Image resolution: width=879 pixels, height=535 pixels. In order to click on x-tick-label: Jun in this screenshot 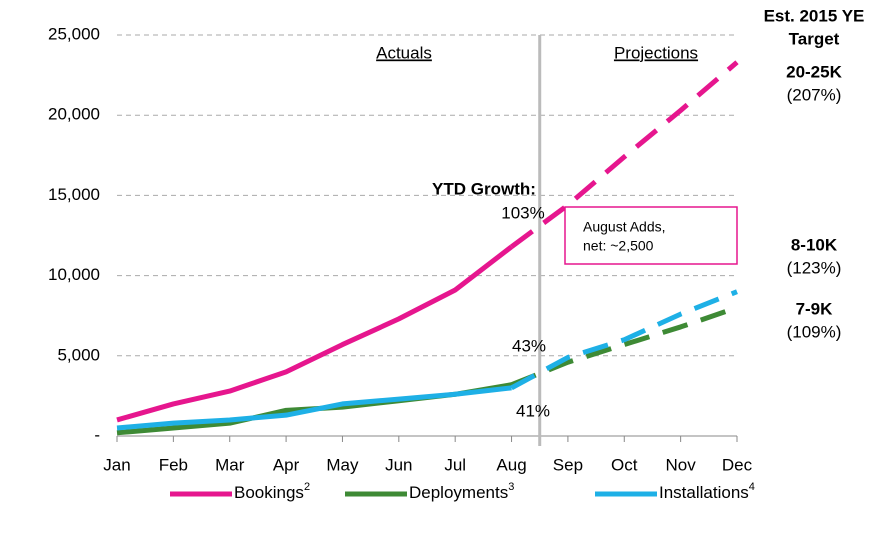, I will do `click(398, 464)`.